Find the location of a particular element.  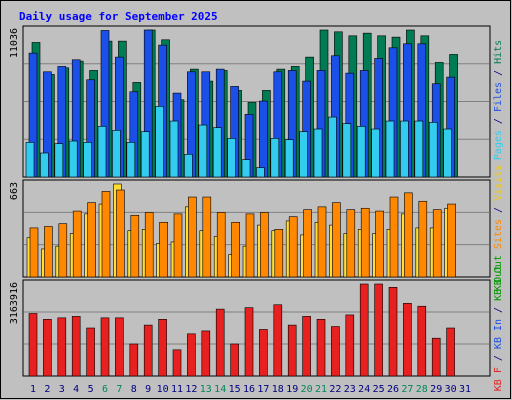

bar-files is located at coordinates (263, 139).